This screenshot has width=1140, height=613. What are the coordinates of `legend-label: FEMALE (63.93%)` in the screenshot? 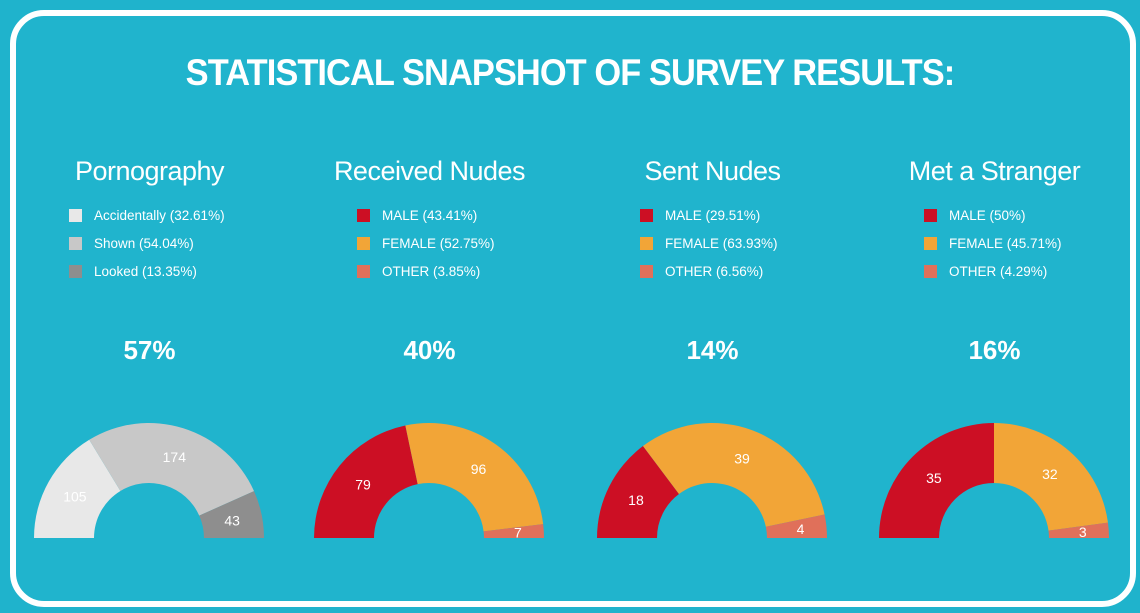 It's located at (721, 243).